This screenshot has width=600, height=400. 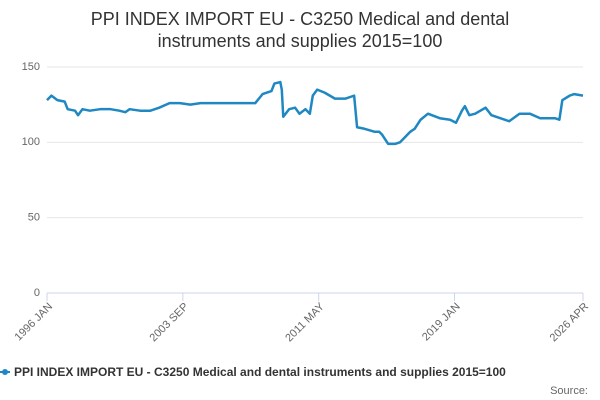 What do you see at coordinates (34, 322) in the screenshot?
I see `x-tick-label: 1996 JAN` at bounding box center [34, 322].